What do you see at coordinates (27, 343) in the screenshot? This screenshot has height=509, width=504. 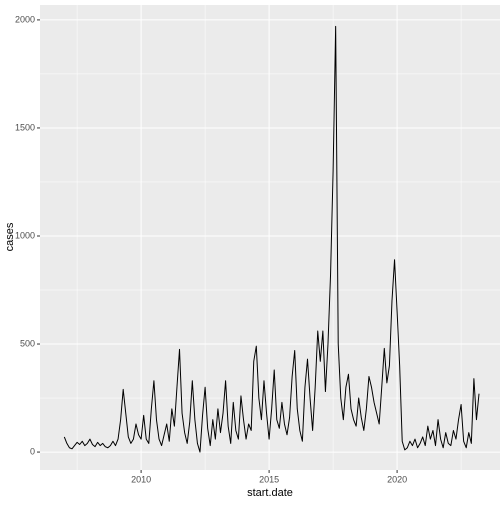 I see `y-tick-label: 500` at bounding box center [27, 343].